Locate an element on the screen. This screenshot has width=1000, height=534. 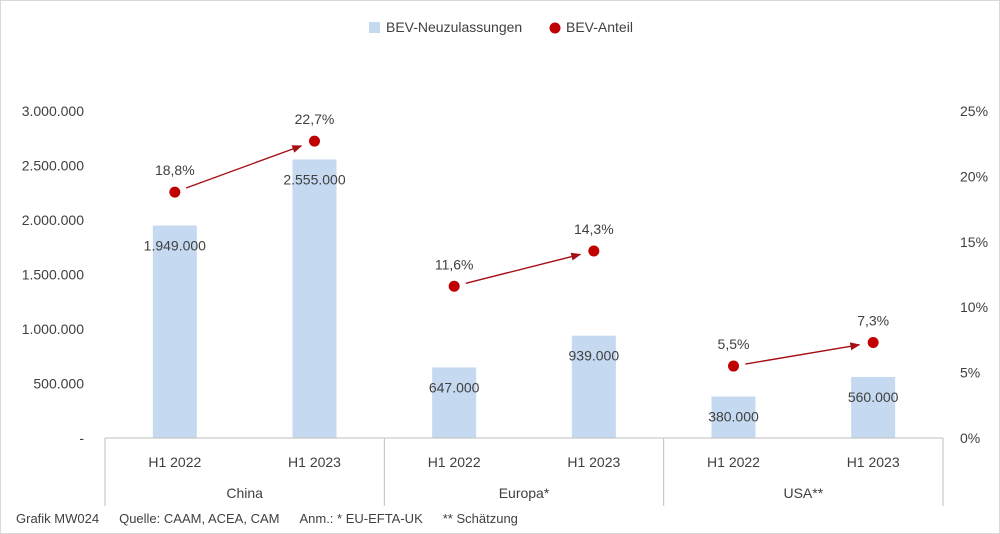
legend-swatch-bar is located at coordinates (374, 27).